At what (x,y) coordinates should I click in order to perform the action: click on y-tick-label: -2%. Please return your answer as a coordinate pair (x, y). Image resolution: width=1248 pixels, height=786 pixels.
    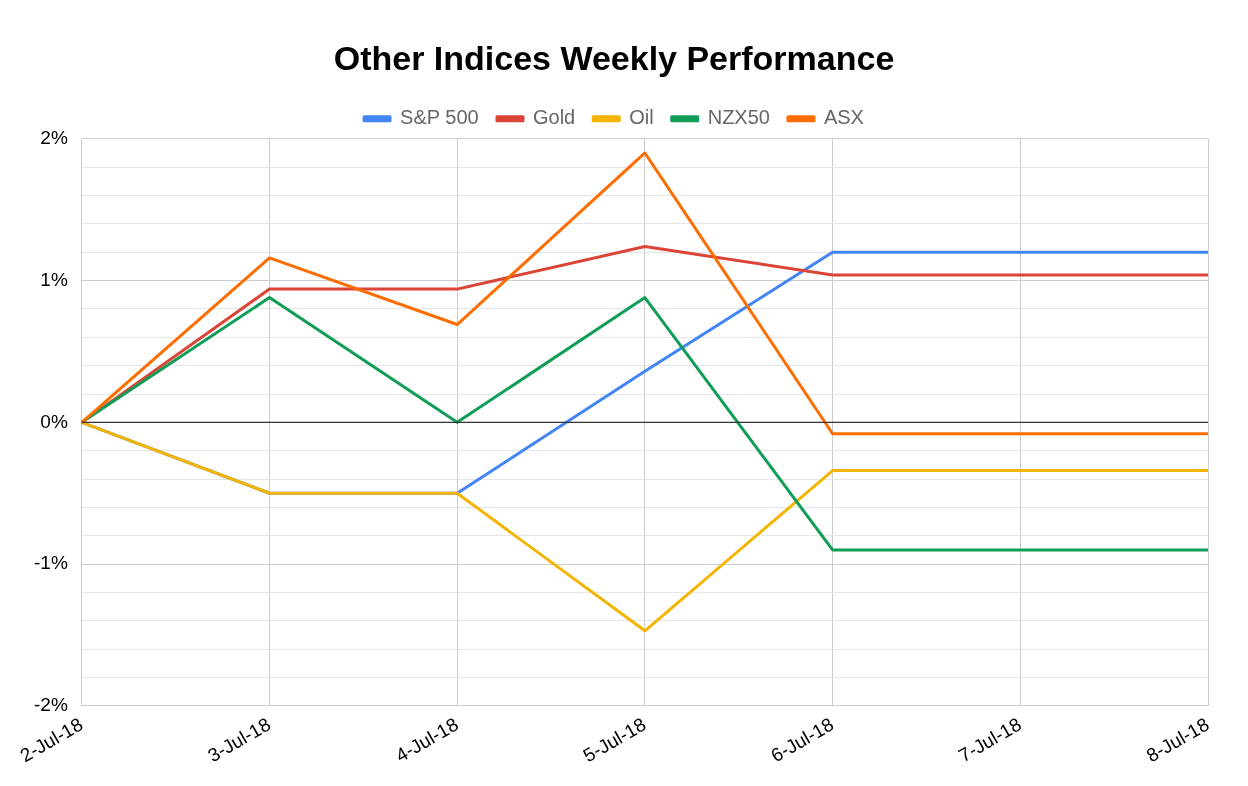
    Looking at the image, I should click on (50, 705).